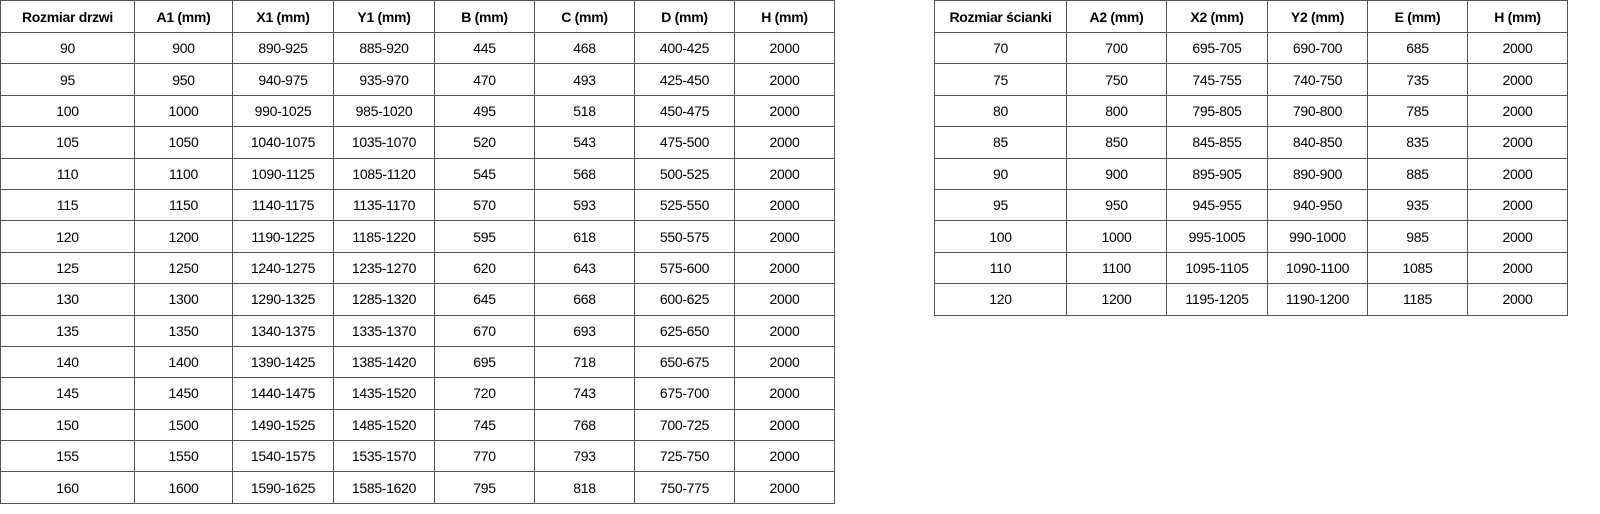  What do you see at coordinates (384, 299) in the screenshot?
I see `table-cell: 1285-1320` at bounding box center [384, 299].